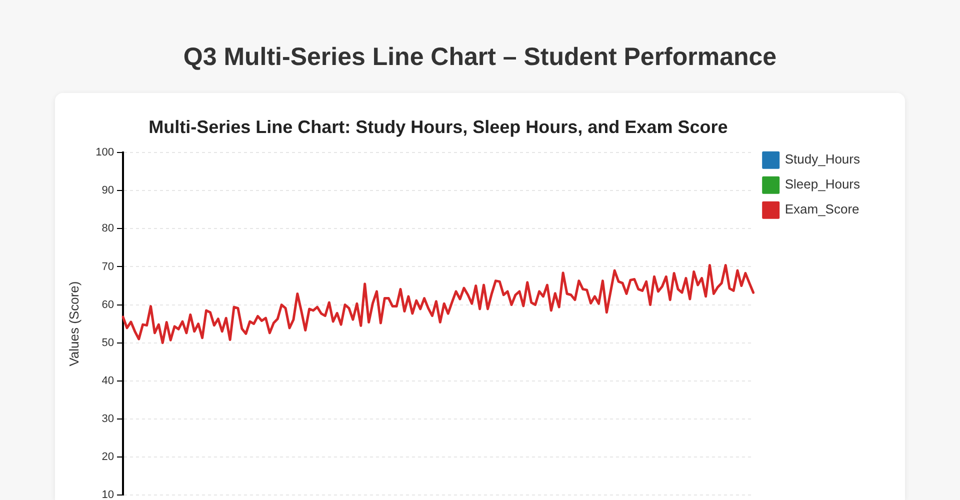  I want to click on chart-subtitle: Multi-Series Line Chart: Study Hours, Sleep Hours, and Exam Score, so click(438, 126).